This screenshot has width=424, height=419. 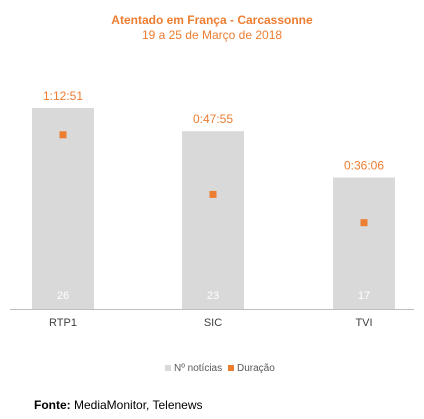 What do you see at coordinates (63, 296) in the screenshot?
I see `bar-value-label: 26` at bounding box center [63, 296].